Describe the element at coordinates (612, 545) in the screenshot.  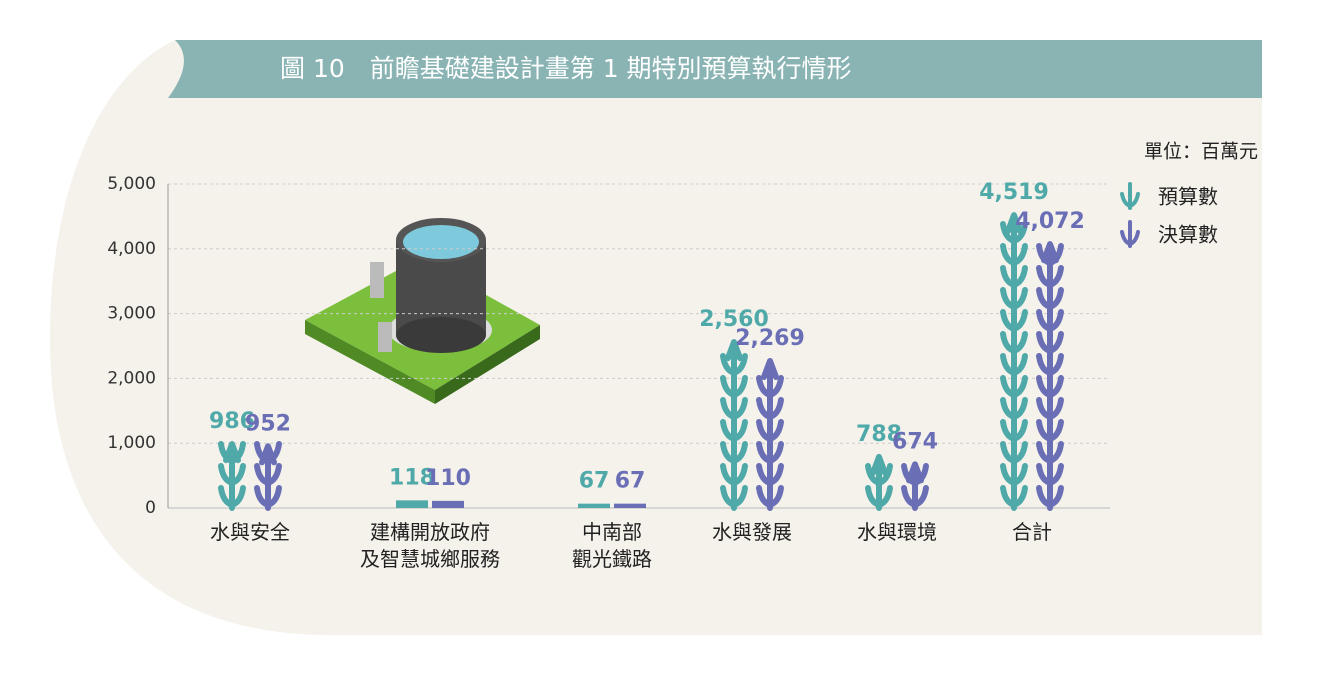
I see `x-tick-label: 中南部觀光鐵路` at that location.